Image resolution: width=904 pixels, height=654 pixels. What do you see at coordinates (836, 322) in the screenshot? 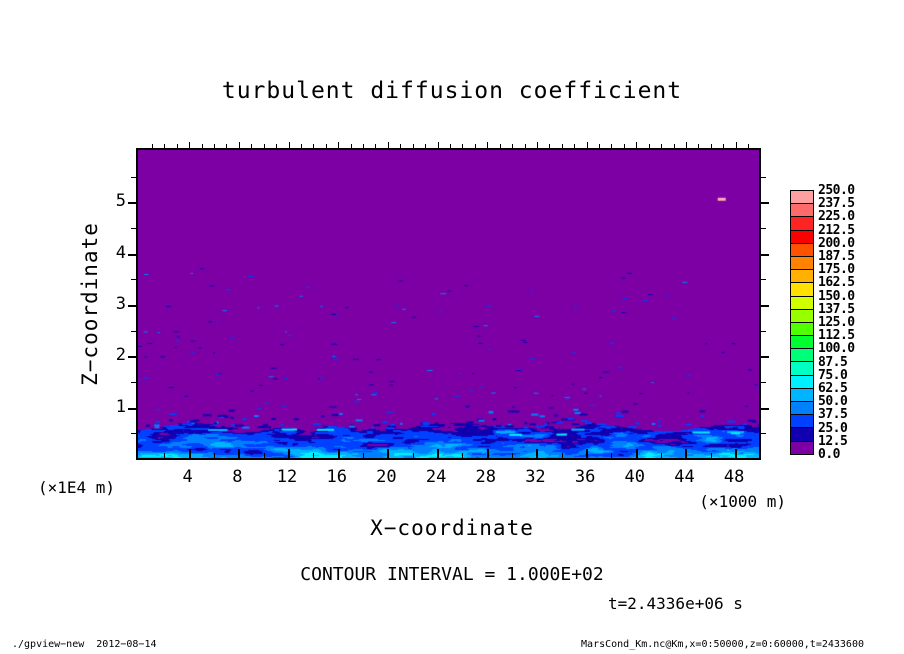
I see `colorbar-tick-label: 125.0` at bounding box center [836, 322].